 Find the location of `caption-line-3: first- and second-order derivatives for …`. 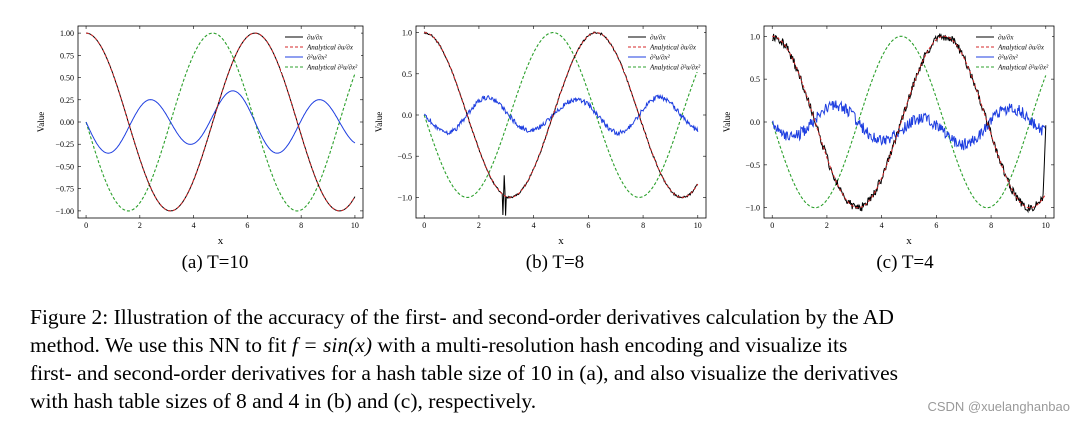

caption-line-3: first- and second-order derivatives for … is located at coordinates (464, 373).